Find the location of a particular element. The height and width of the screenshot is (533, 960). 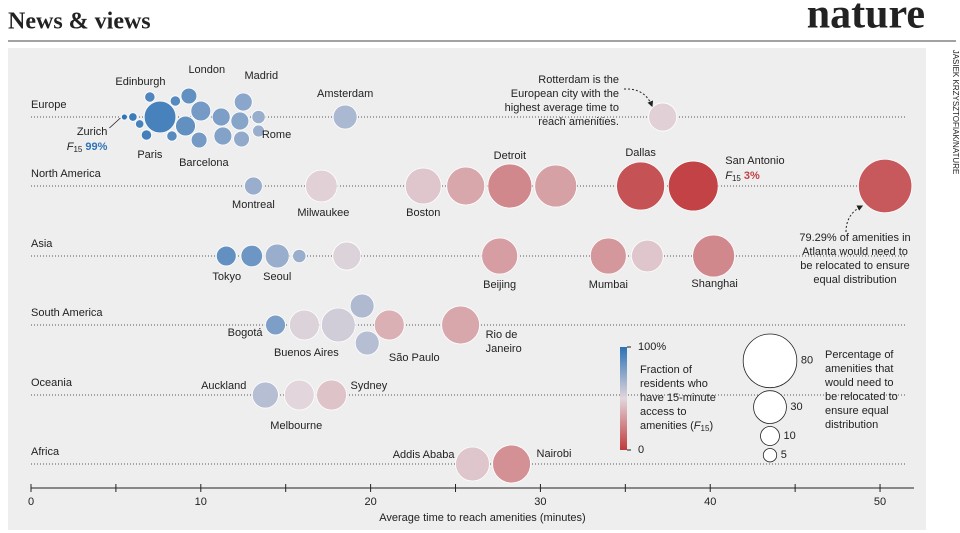

x-tick-label: 50 is located at coordinates (880, 502).